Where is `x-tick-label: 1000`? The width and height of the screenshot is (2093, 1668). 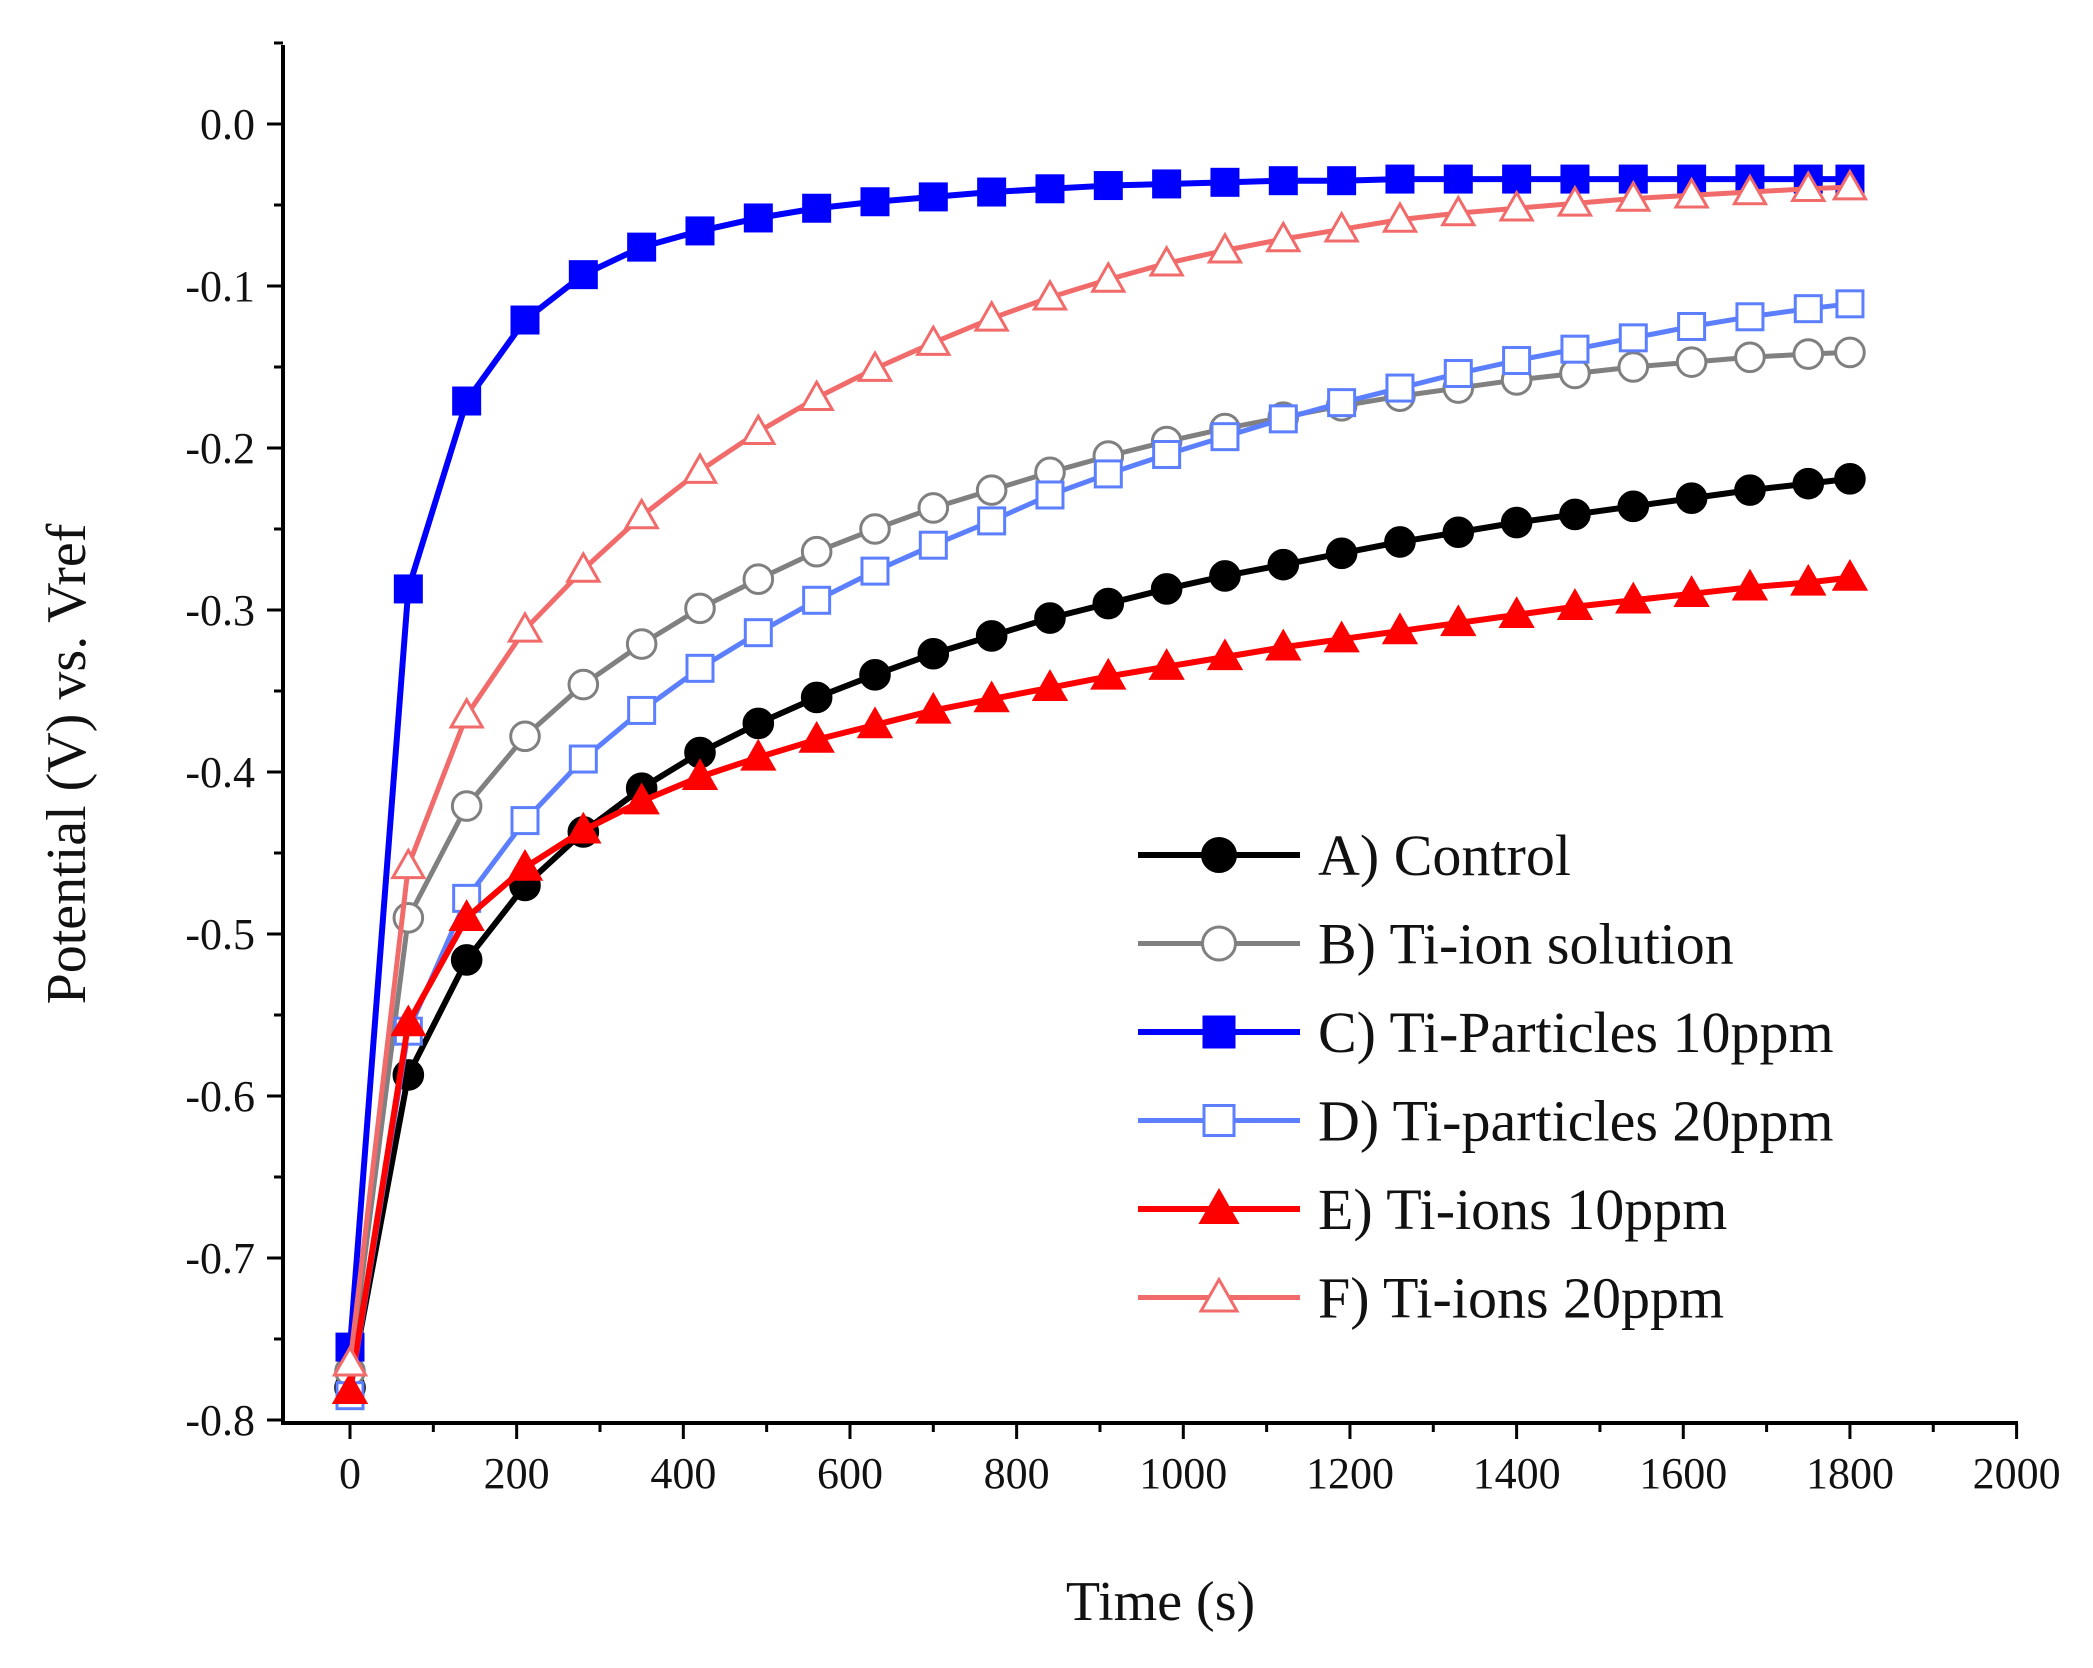 x-tick-label: 1000 is located at coordinates (1183, 1473).